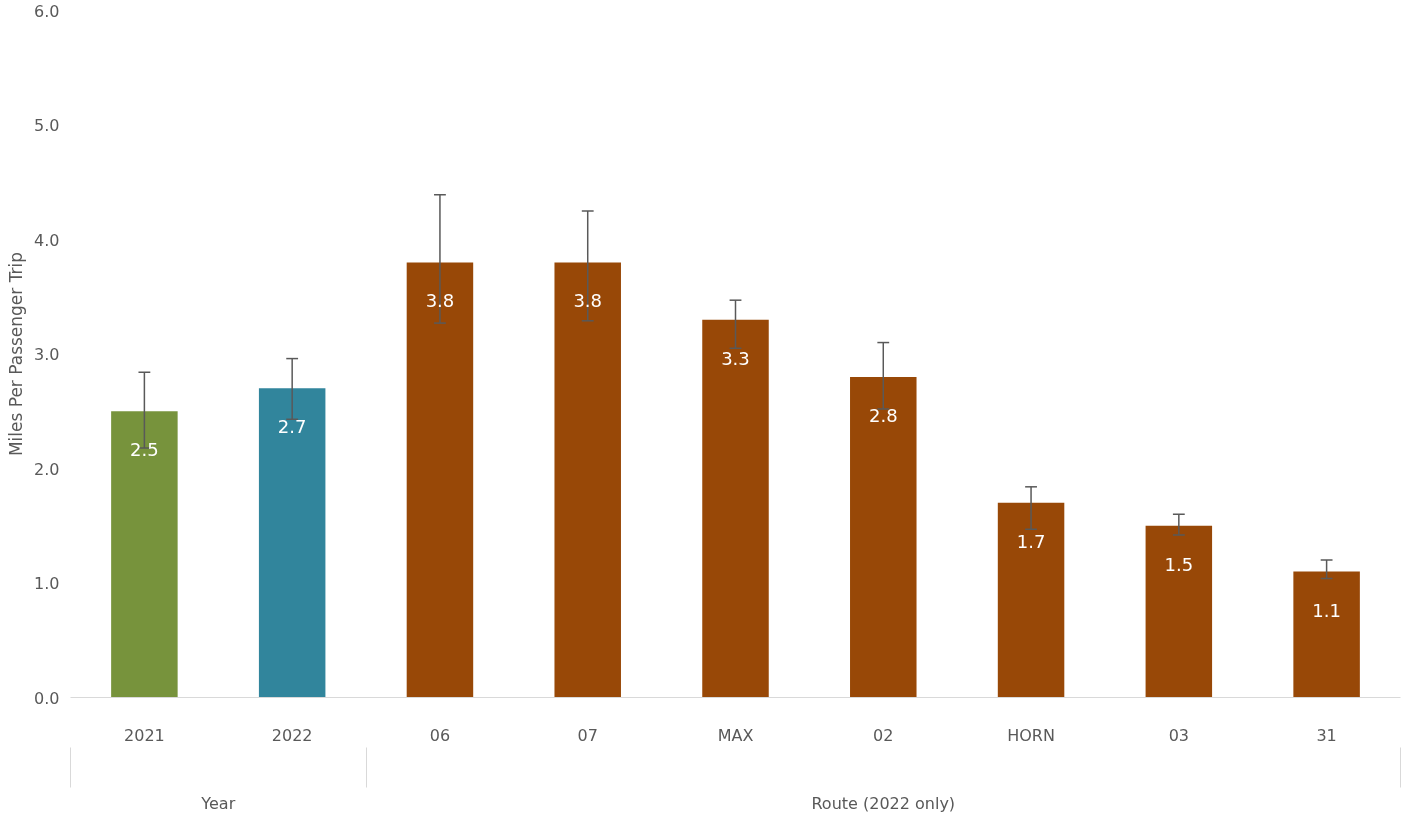 The width and height of the screenshot is (1422, 825). Describe the element at coordinates (47, 698) in the screenshot. I see `y-tick-label: 0.0` at that location.